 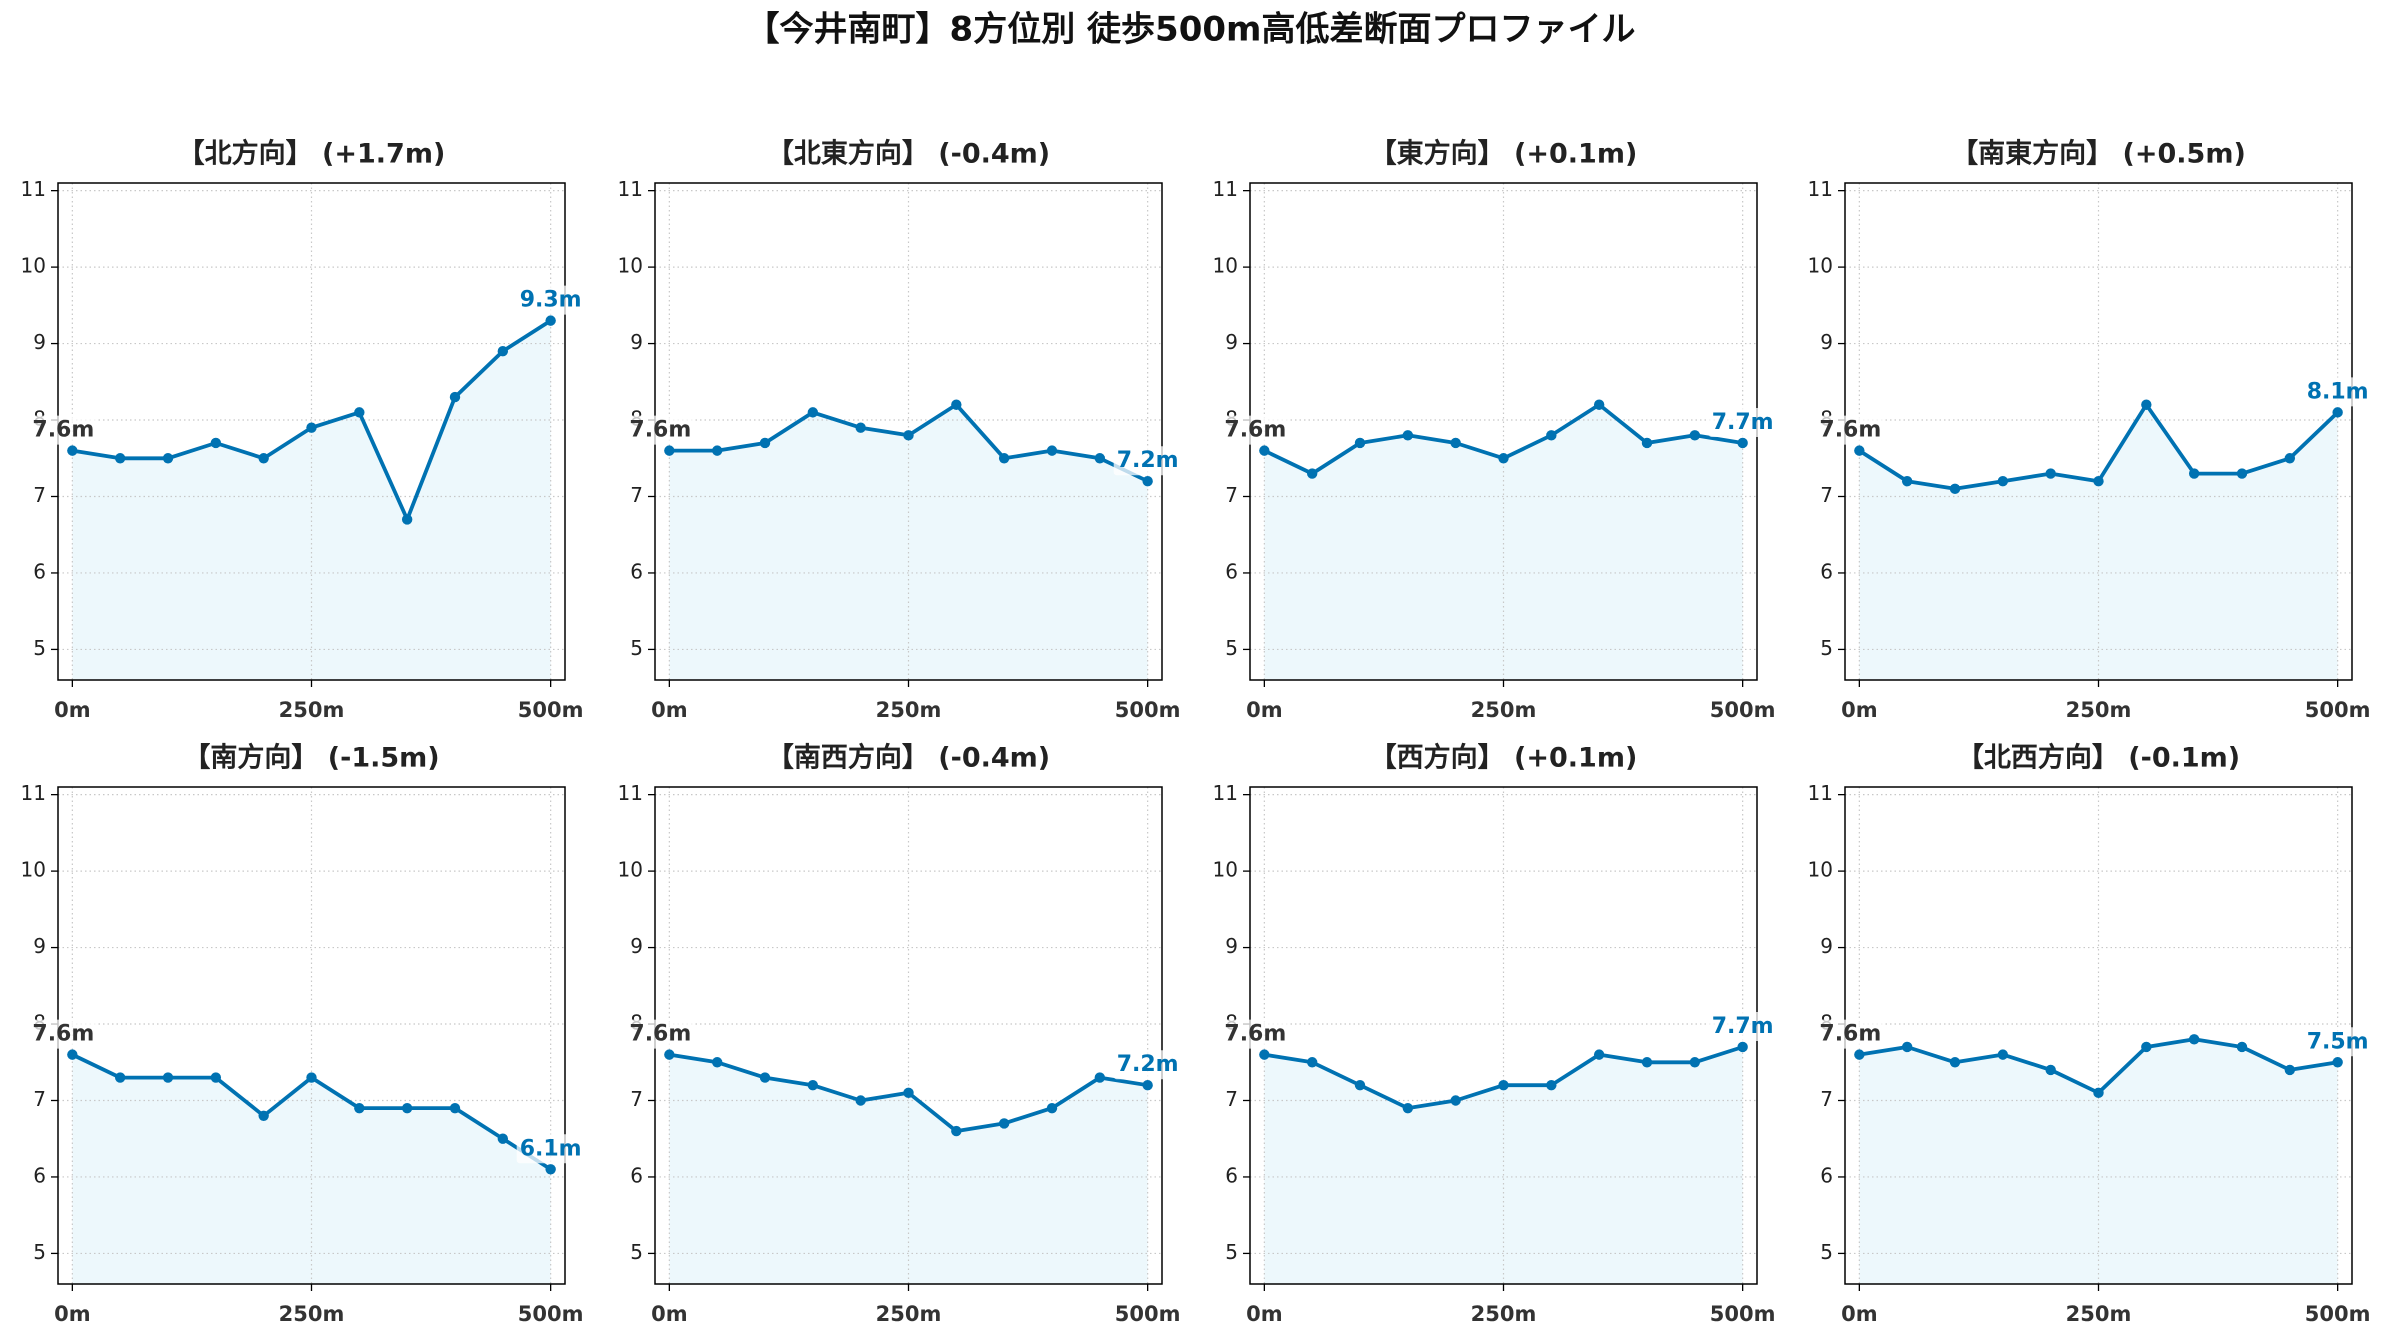 I want to click on figure-title: 【今井南町】8方位別 徒歩500m高低差断面プロファイル, so click(x=1191, y=30).